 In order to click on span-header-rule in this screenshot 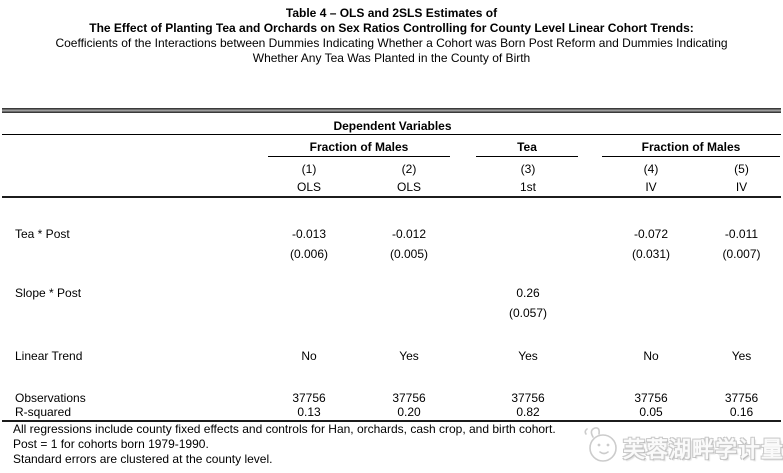, I will do `click(391, 134)`.